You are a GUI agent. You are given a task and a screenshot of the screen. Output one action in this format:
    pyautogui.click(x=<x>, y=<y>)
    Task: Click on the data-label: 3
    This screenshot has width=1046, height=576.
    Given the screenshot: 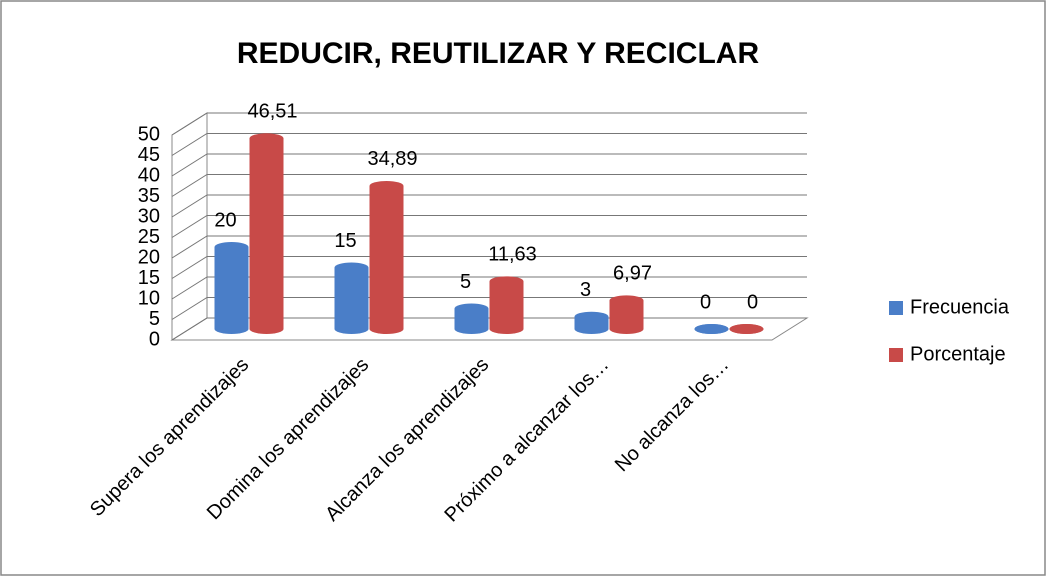 What is the action you would take?
    pyautogui.click(x=585, y=290)
    